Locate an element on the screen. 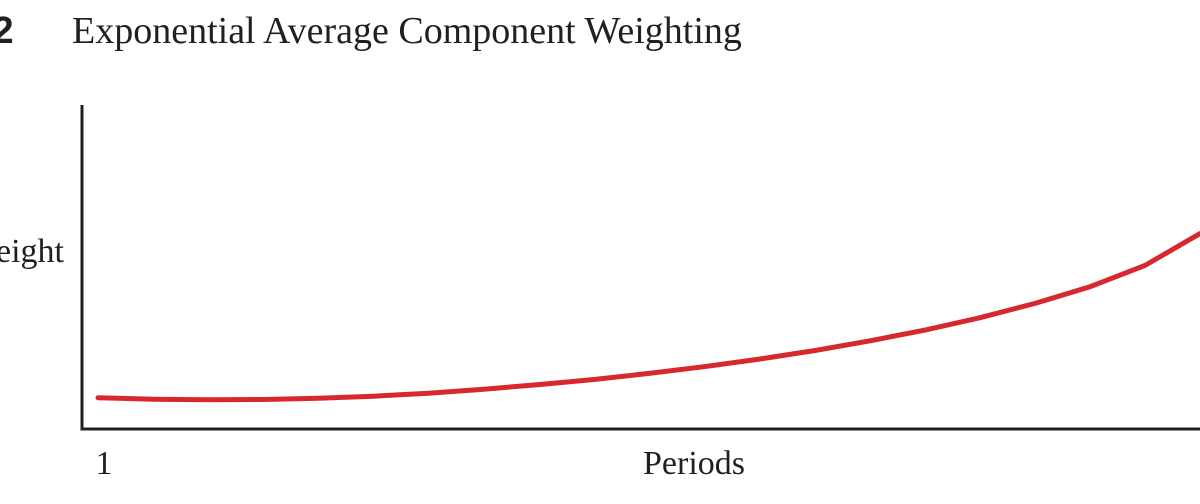 The image size is (1200, 504). x-tick-label: 1 is located at coordinates (104, 463).